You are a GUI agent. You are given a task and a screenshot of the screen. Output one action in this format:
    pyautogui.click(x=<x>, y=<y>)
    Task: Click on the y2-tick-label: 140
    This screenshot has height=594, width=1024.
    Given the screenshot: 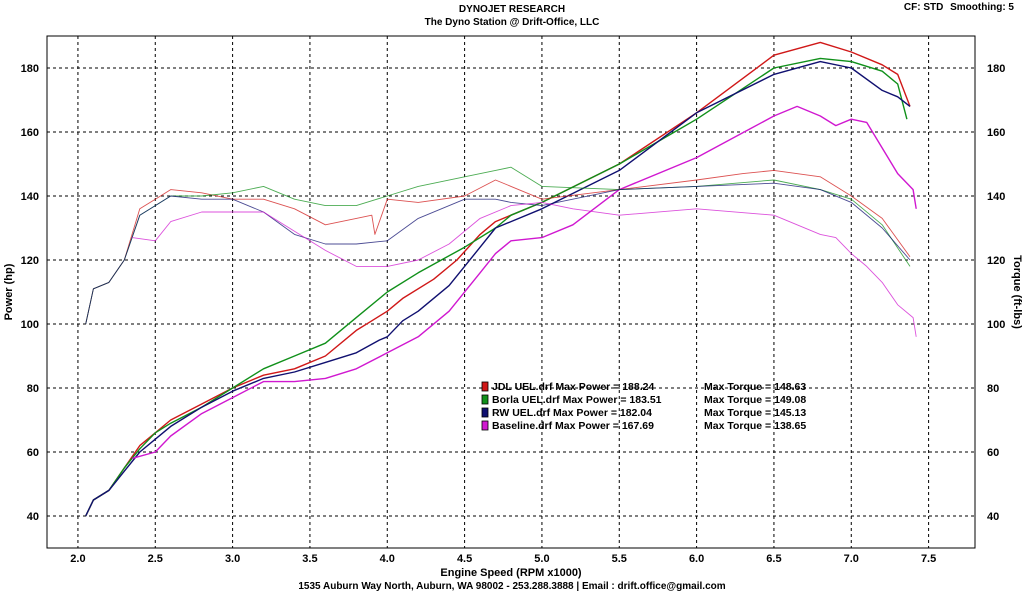 What is the action you would take?
    pyautogui.click(x=996, y=197)
    